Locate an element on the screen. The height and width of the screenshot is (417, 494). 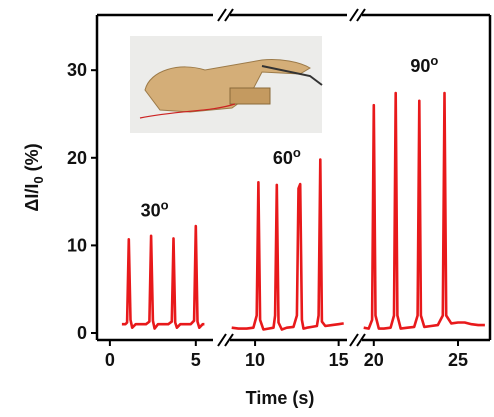
x-axis-label: Time (s) is located at coordinates (280, 398).